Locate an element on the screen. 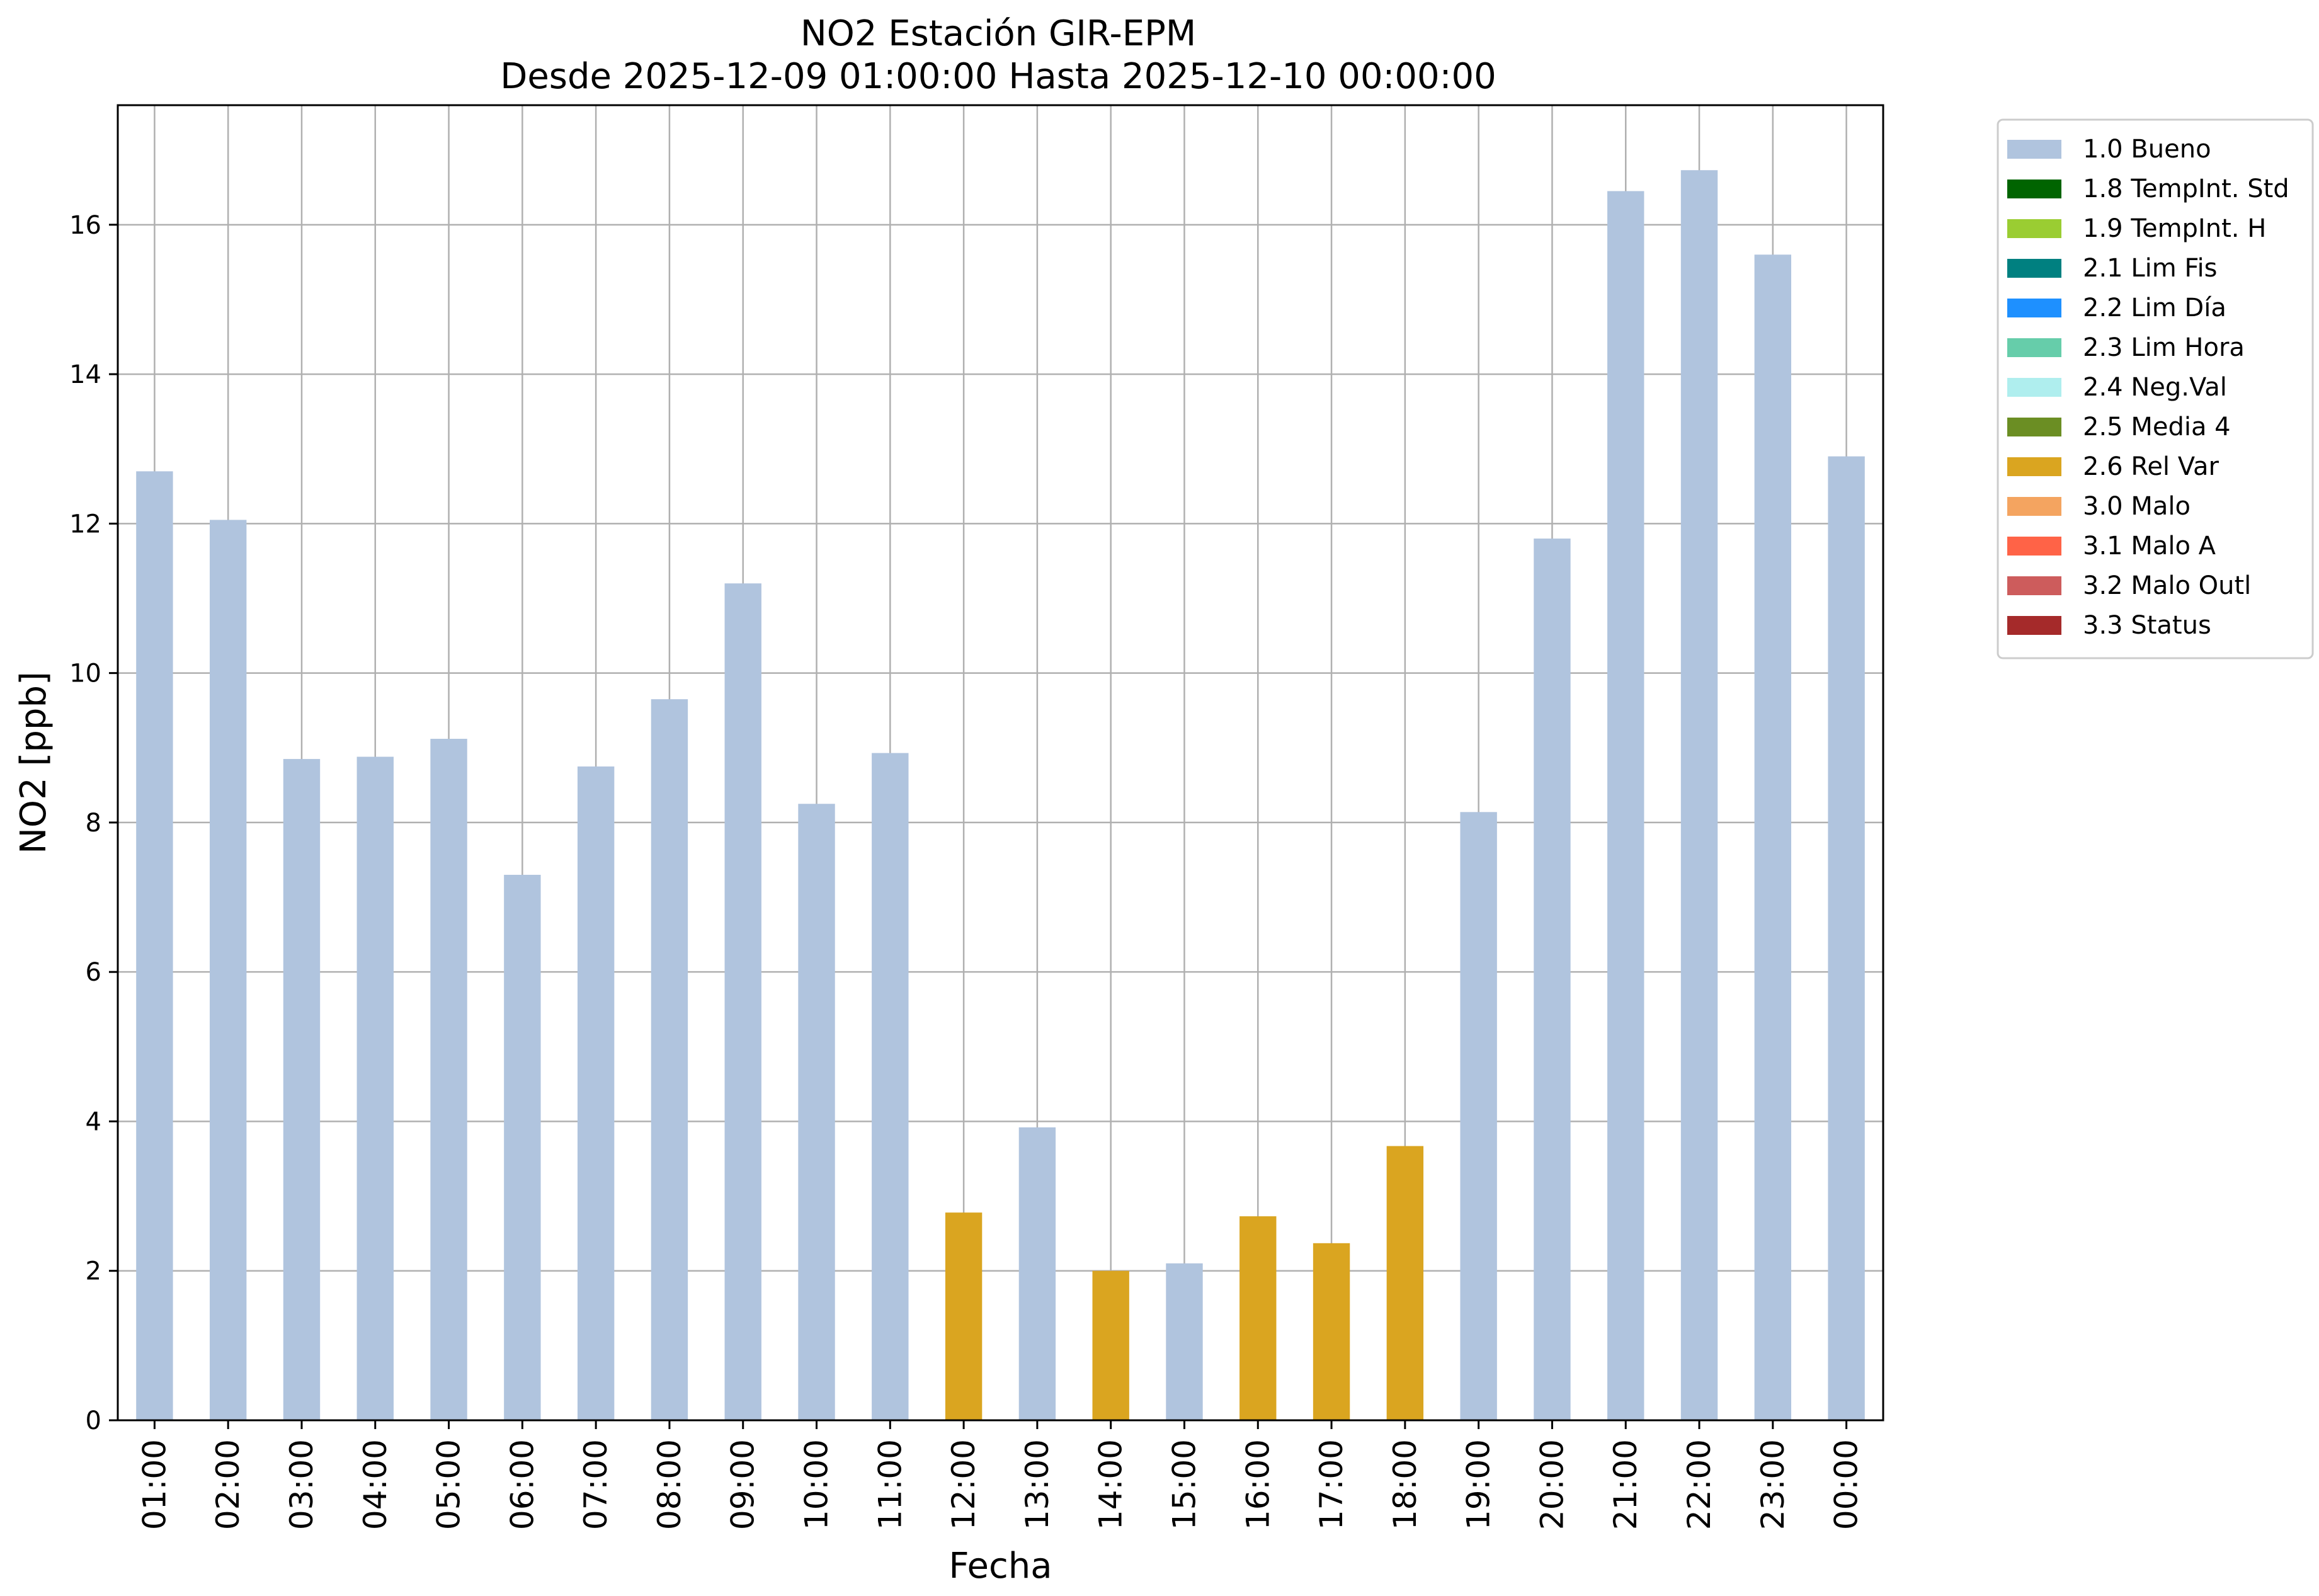  y-tick-label: 16 is located at coordinates (85, 225).